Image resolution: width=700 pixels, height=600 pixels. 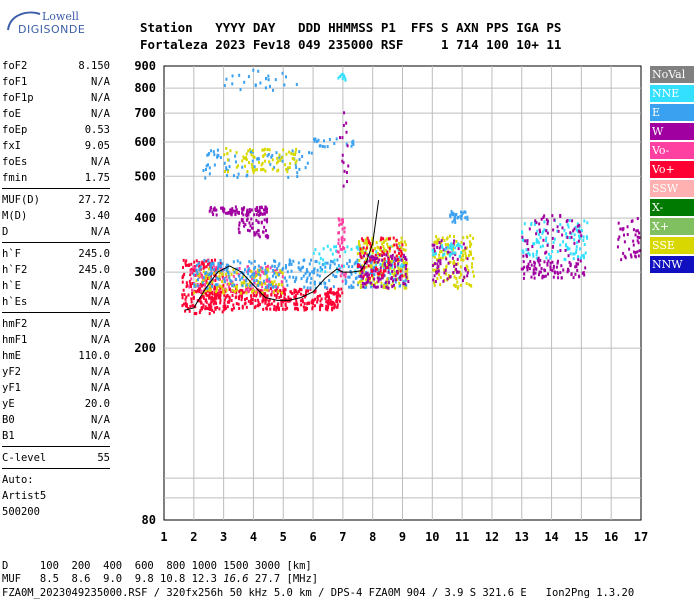 What do you see at coordinates (283, 579) in the screenshot?
I see `footer-muf-unit: 27.7 [MHz]` at bounding box center [283, 579].